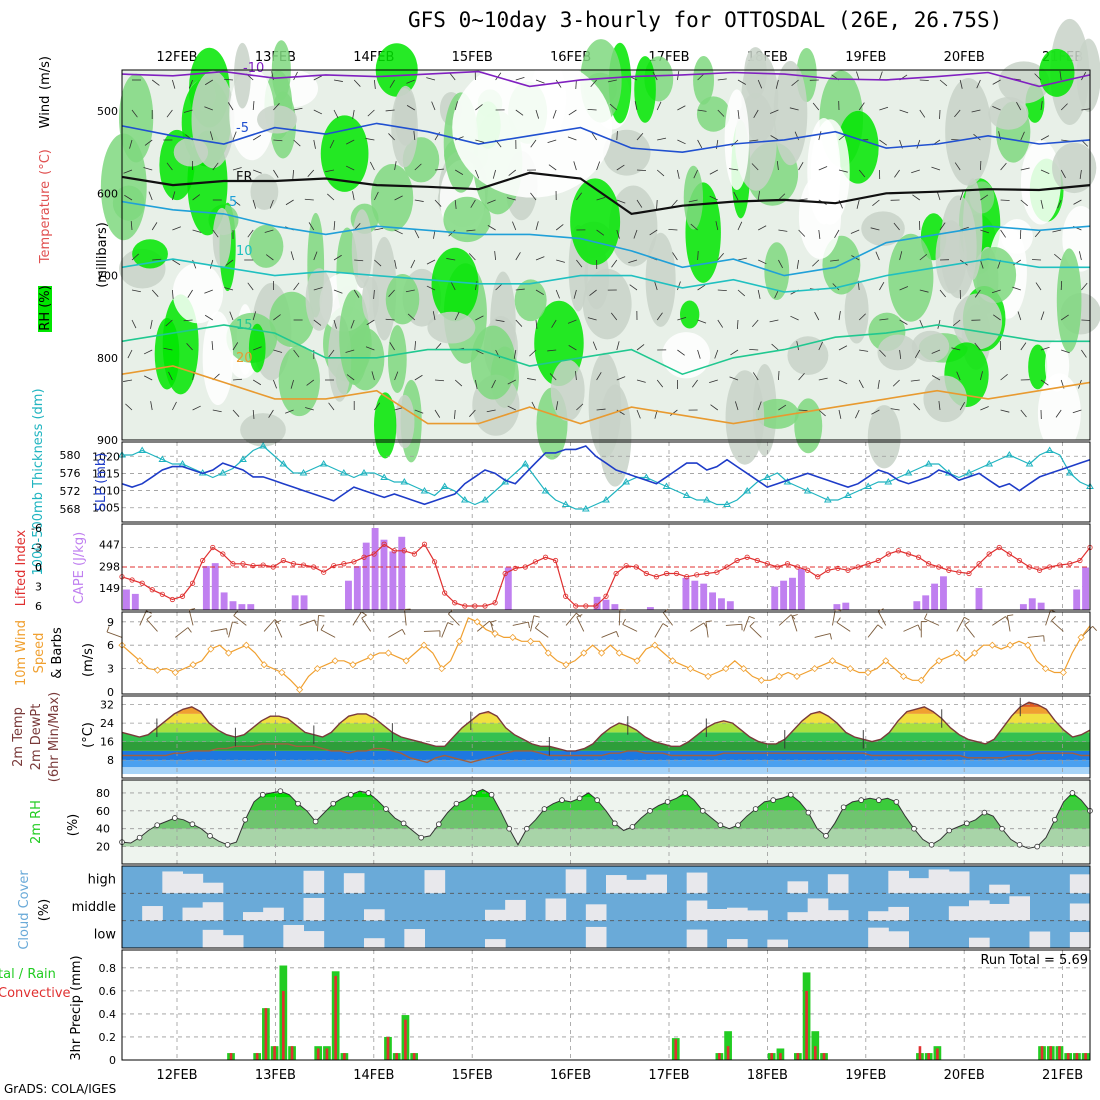 Image resolution: width=1100 pixels, height=1100 pixels. I want to click on cape-tick: 447, so click(109, 545).